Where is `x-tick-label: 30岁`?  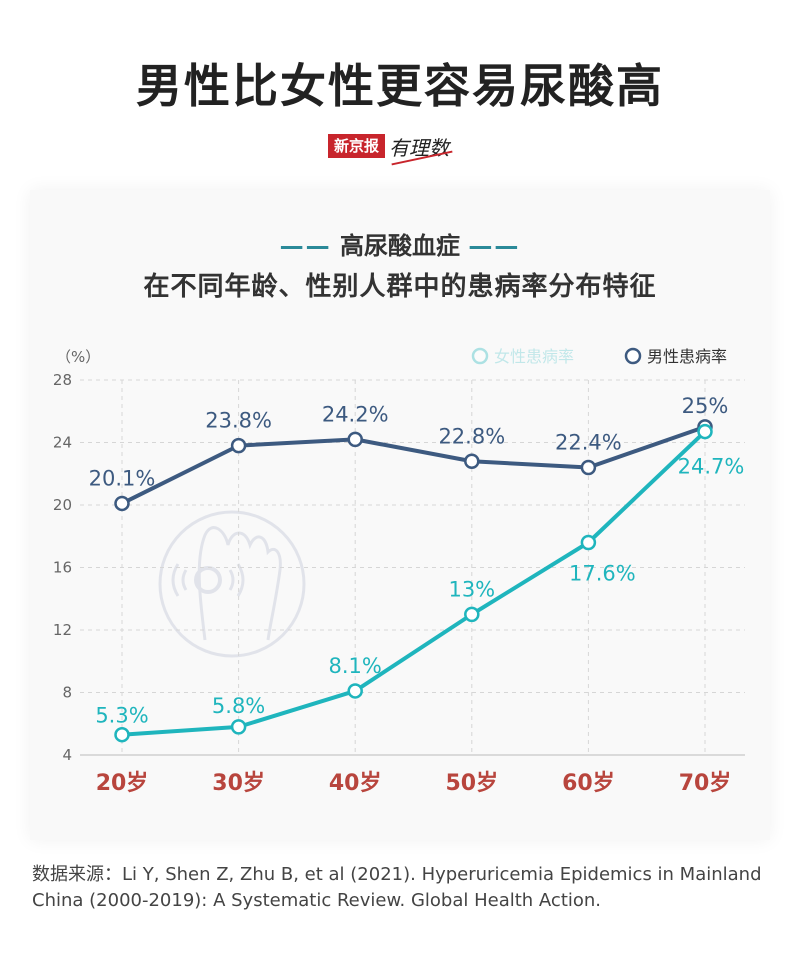 x-tick-label: 30岁 is located at coordinates (238, 783).